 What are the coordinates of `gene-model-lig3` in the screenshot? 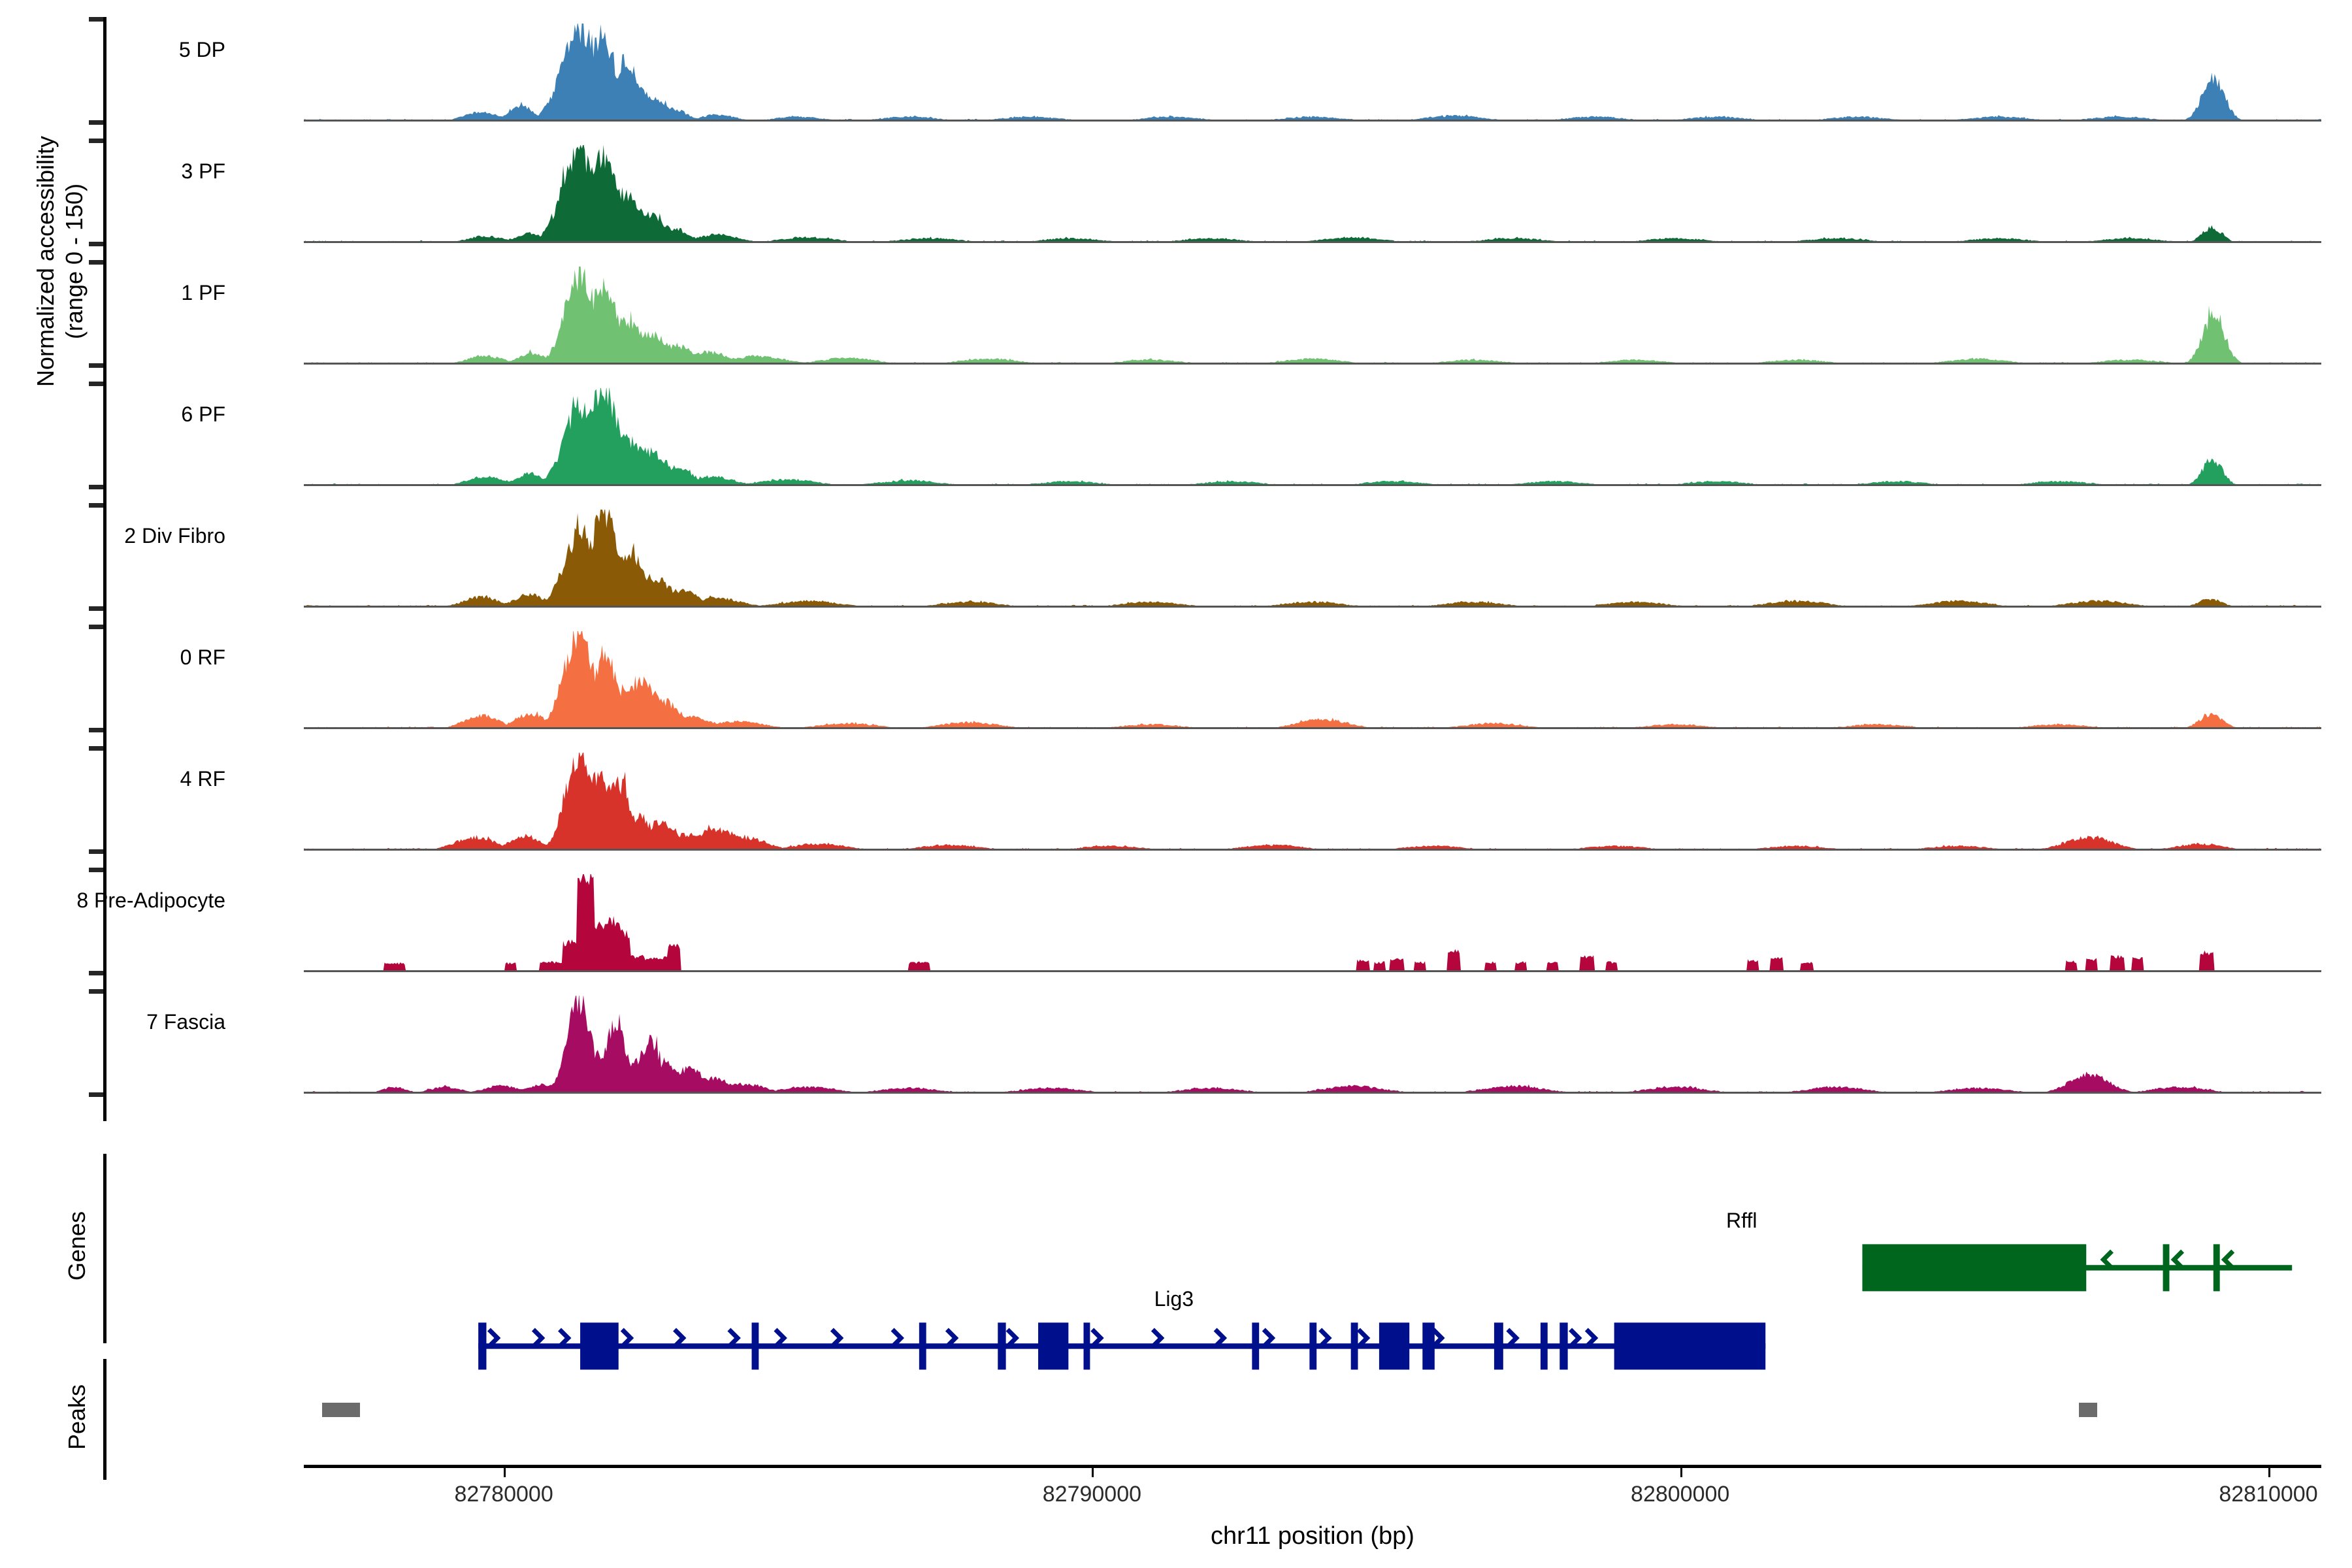 It's located at (1312, 1337).